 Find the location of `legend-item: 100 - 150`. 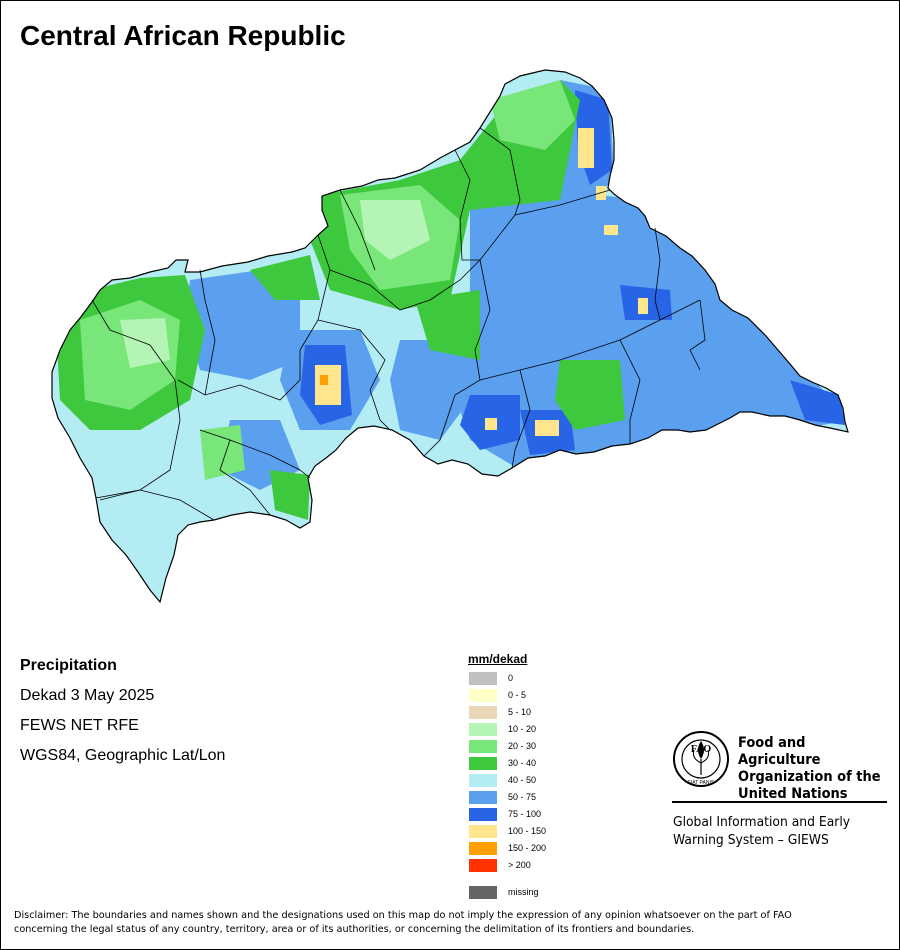

legend-item: 100 - 150 is located at coordinates (548, 831).